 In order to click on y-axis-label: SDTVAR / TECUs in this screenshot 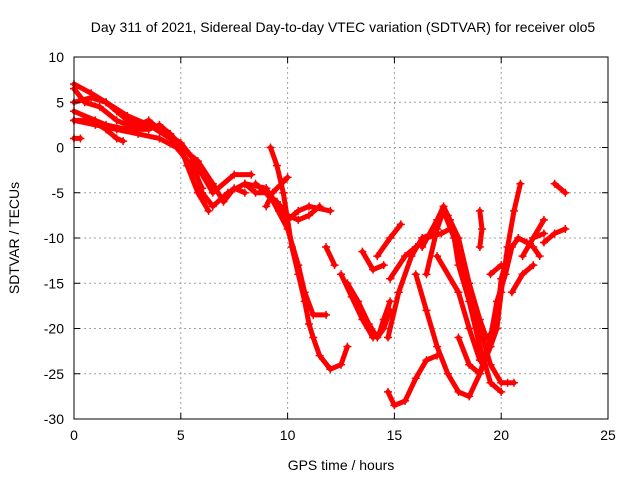, I will do `click(14, 238)`.